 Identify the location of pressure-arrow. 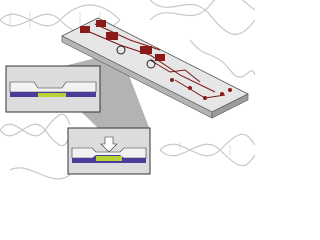
(109, 144).